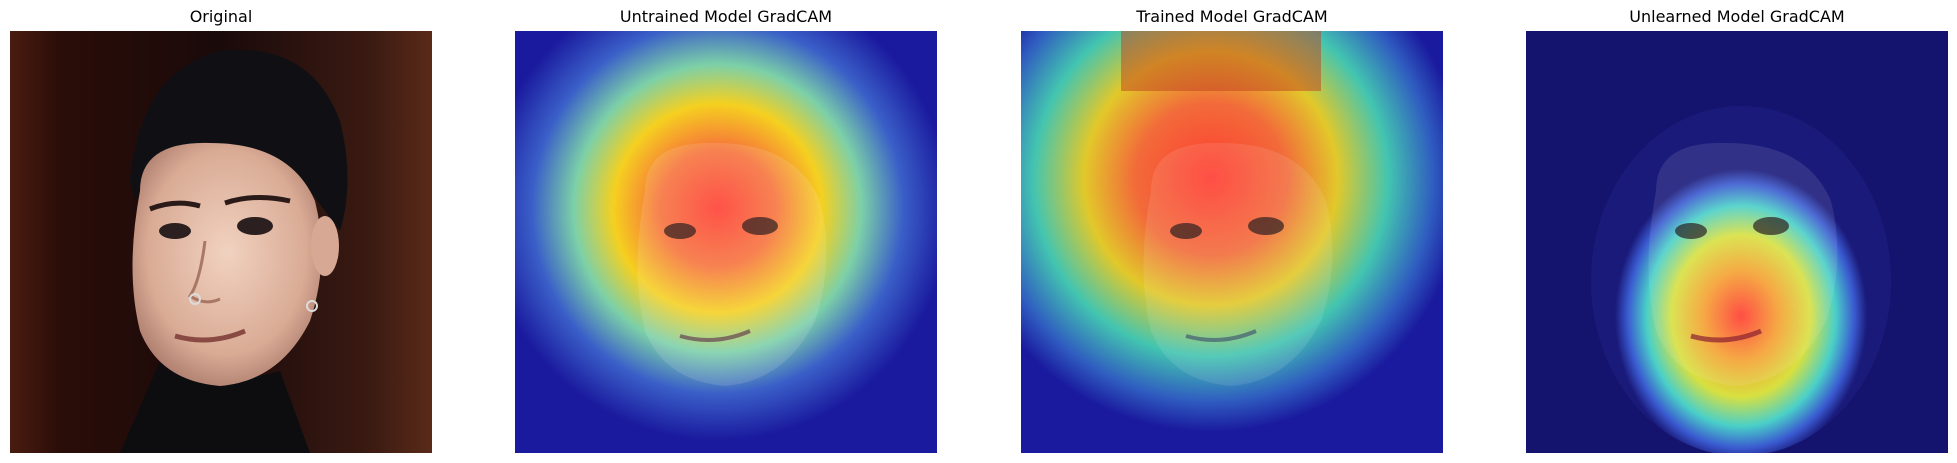 The image size is (1957, 463). What do you see at coordinates (1737, 16) in the screenshot?
I see `panel-title: Unlearned Model GradCAM` at bounding box center [1737, 16].